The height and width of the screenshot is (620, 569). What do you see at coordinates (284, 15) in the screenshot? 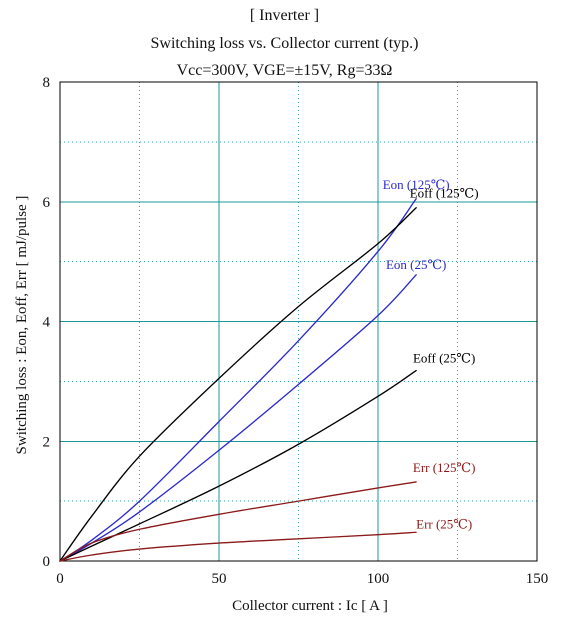
I see `chart-title: [ Inverter ]` at bounding box center [284, 15].